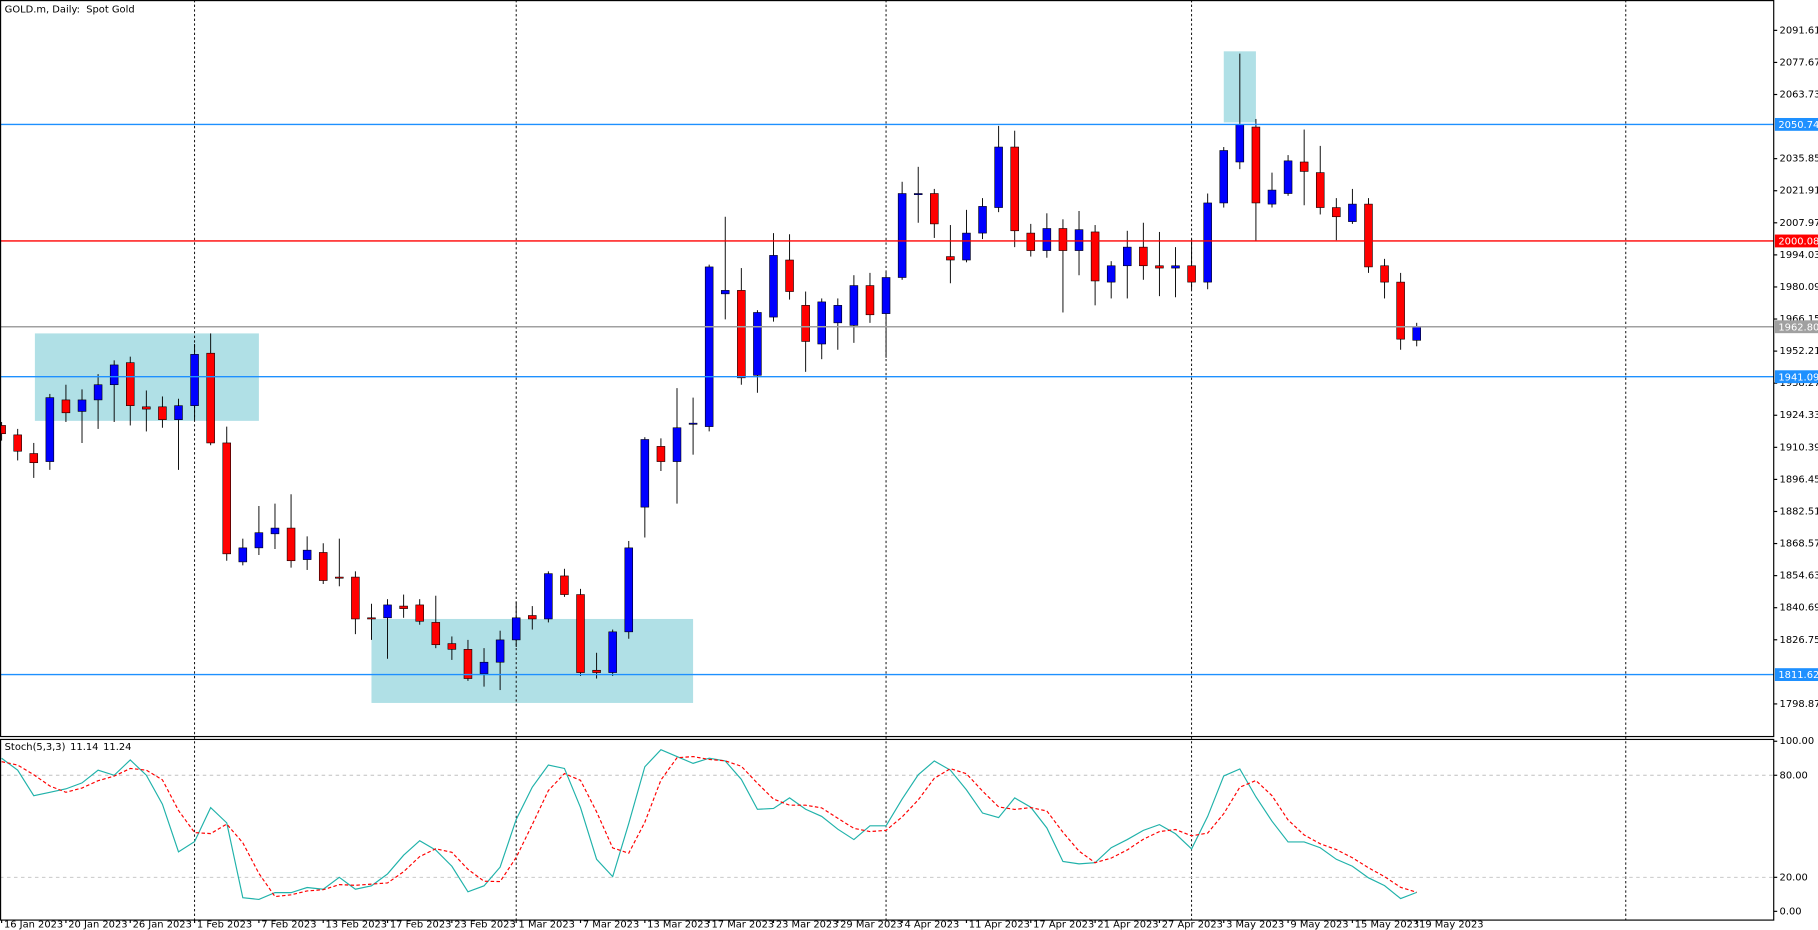 The height and width of the screenshot is (930, 1818). Describe the element at coordinates (288, 925) in the screenshot. I see `x-tick-label: 7 Feb 2023` at that location.